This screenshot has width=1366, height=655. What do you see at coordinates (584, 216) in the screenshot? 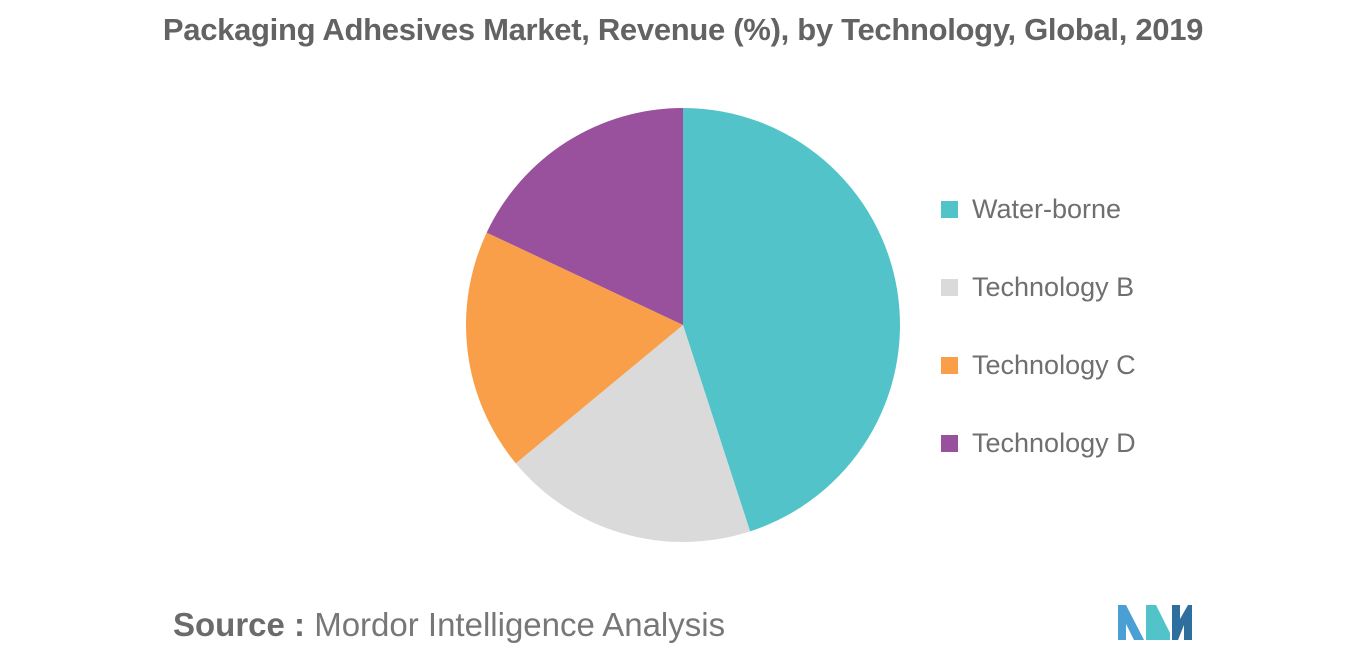
I see `pie-slice-technology-d` at bounding box center [584, 216].